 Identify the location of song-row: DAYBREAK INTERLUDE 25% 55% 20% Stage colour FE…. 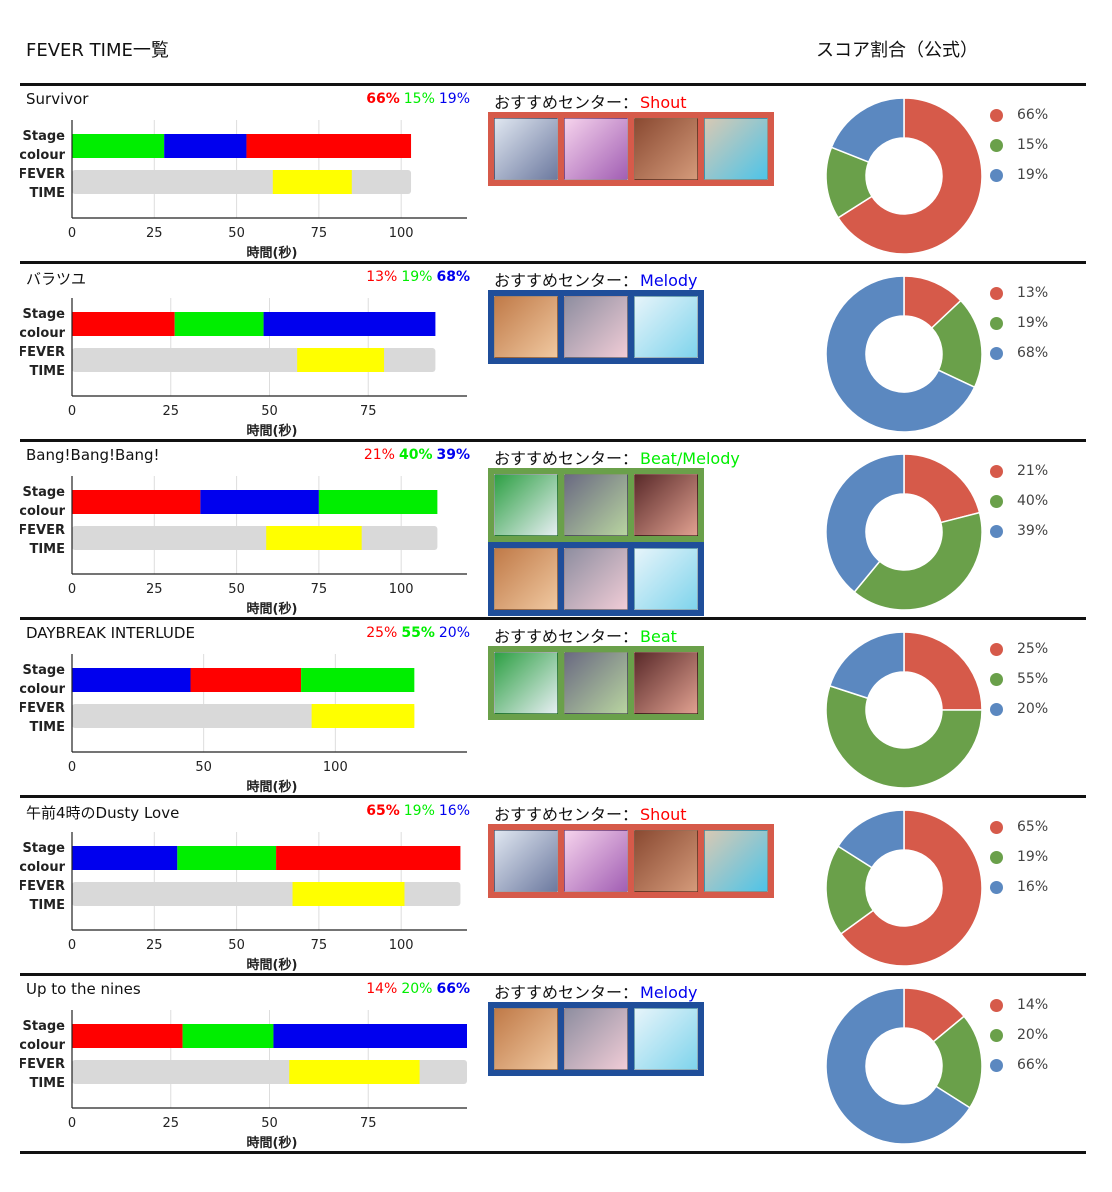
(553, 706).